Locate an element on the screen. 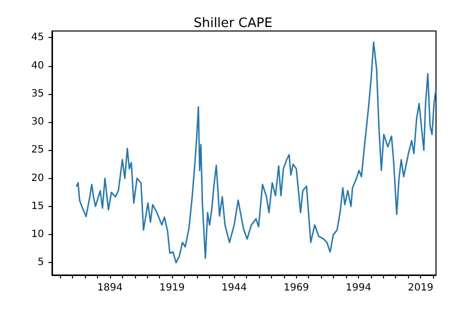  y-tick-label: 5 is located at coordinates (41, 262).